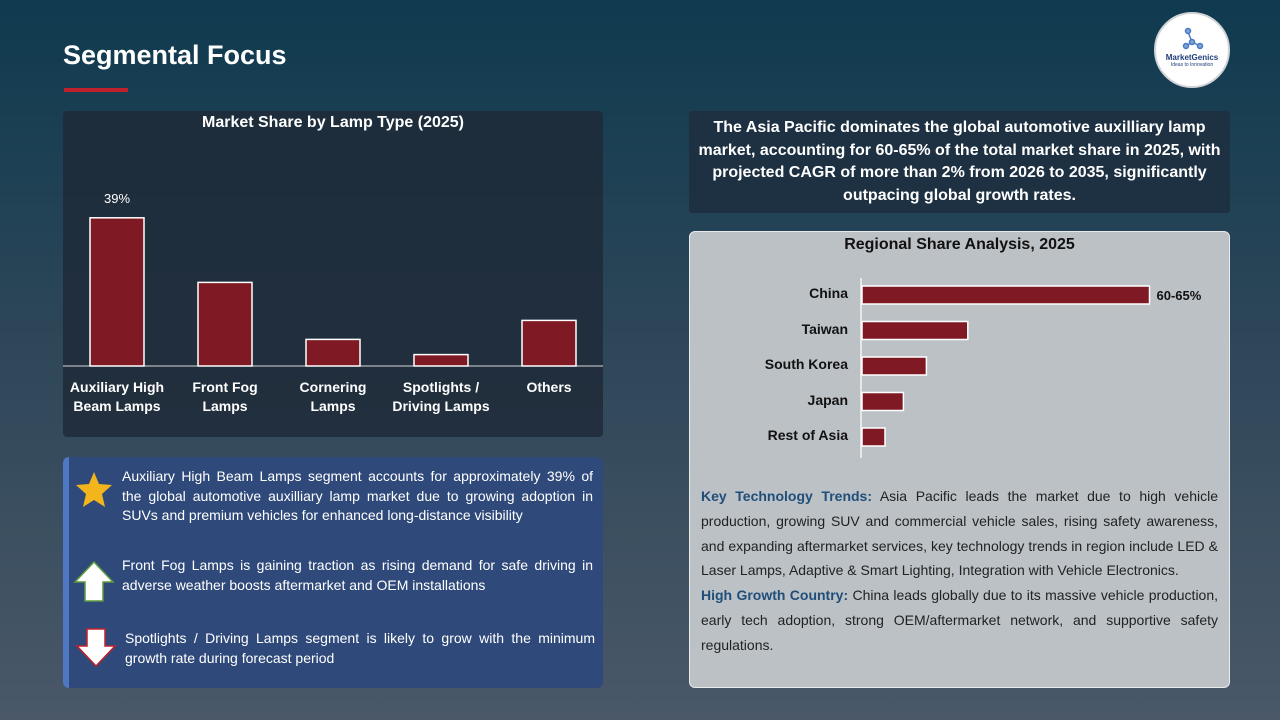 This screenshot has width=1280, height=720. I want to click on logo-icon, so click(1193, 38).